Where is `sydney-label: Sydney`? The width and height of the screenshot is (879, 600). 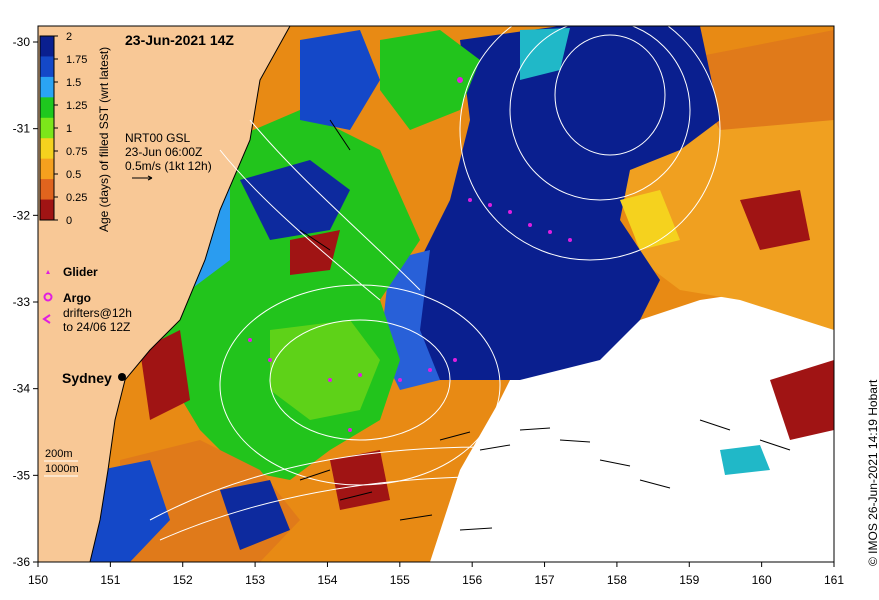
sydney-label: Sydney is located at coordinates (87, 378).